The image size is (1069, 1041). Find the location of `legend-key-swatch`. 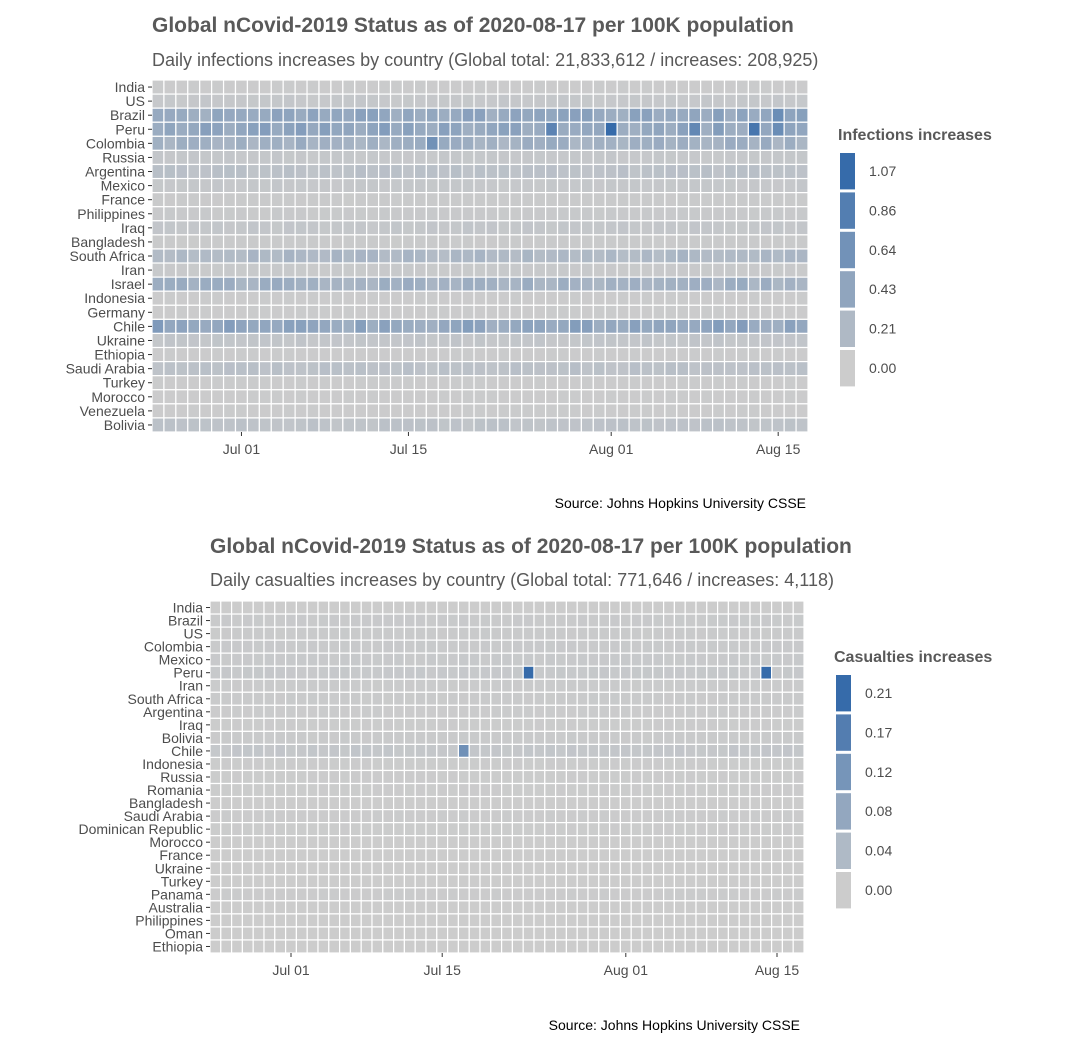

legend-key-swatch is located at coordinates (843, 890).